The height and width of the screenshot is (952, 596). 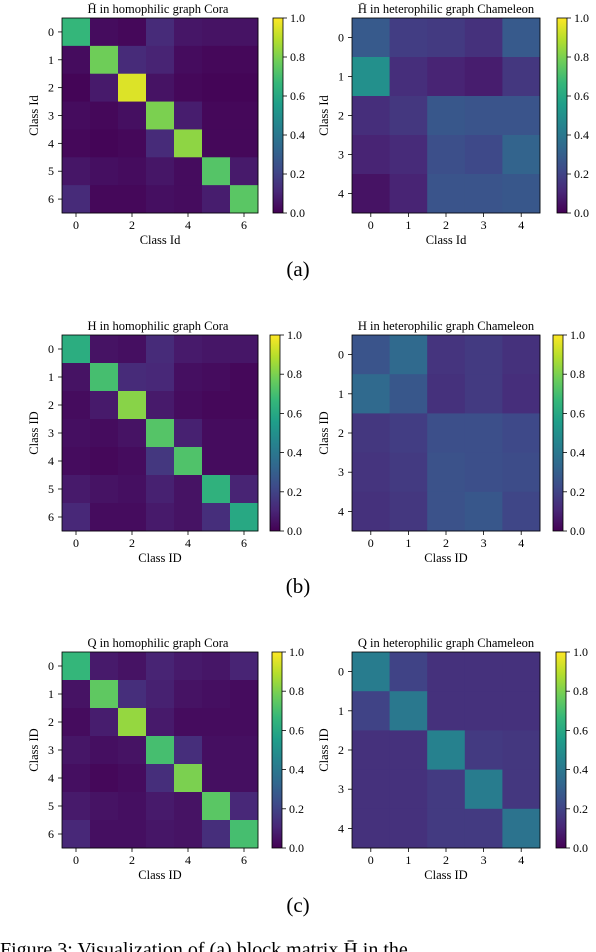 I want to click on colorbar-tick-label: 0.6, so click(x=297, y=96).